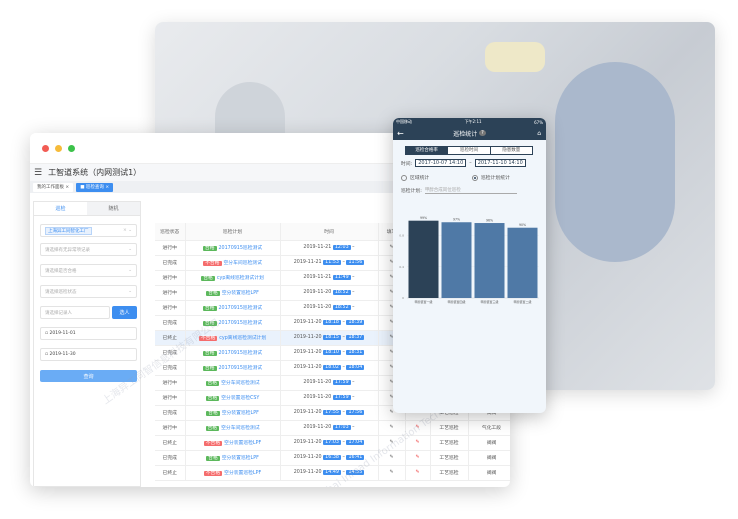  I want to click on plan-cell: 不合格 空分装置巡检LPF, so click(233, 473).